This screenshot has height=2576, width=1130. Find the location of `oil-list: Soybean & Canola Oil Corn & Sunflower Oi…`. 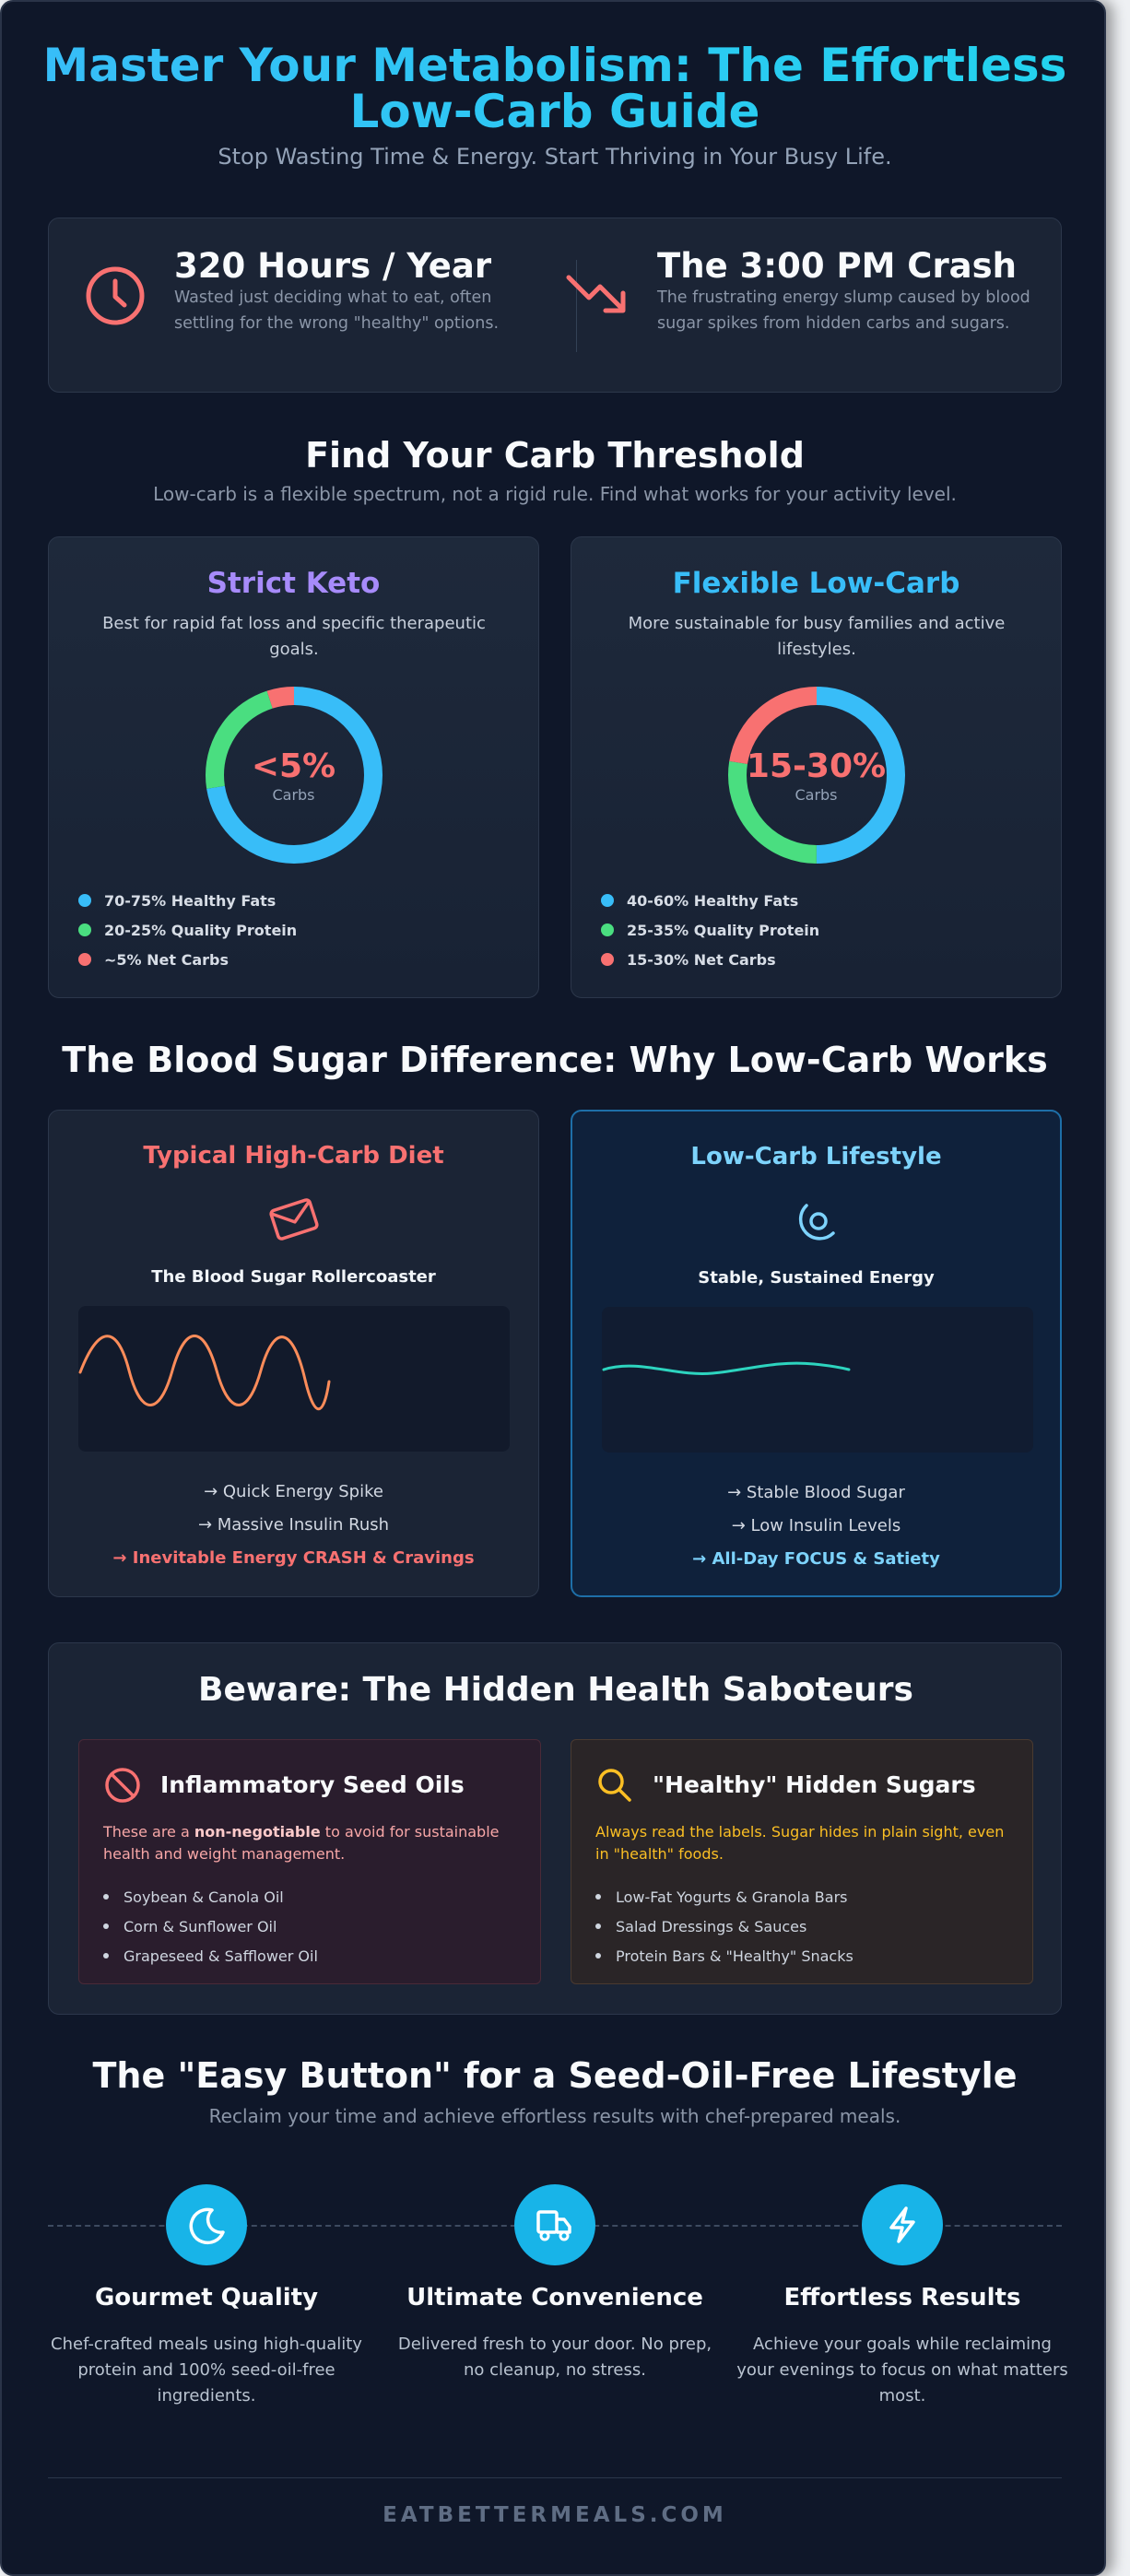

oil-list: Soybean & Canola Oil Corn & Sunflower Oi… is located at coordinates (310, 1926).